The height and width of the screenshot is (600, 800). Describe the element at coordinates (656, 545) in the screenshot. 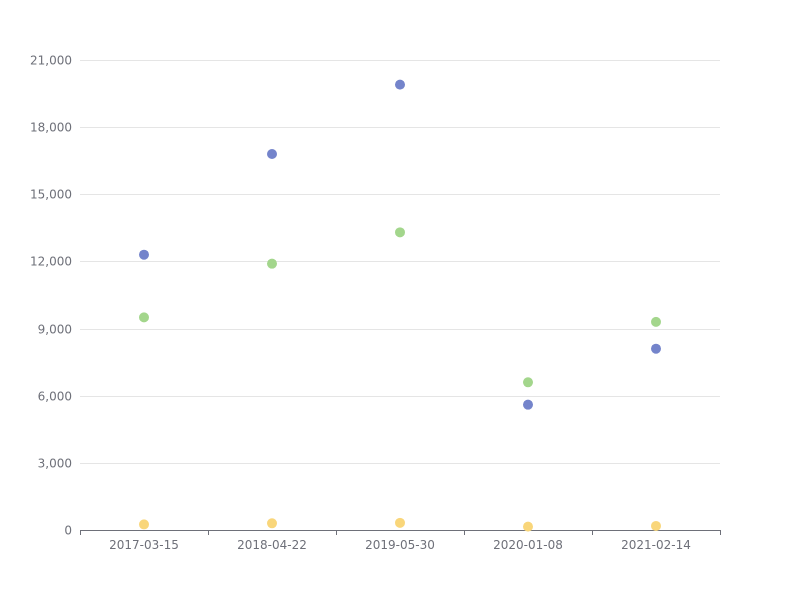

I see `x-tick-label: 2021-02-14` at that location.